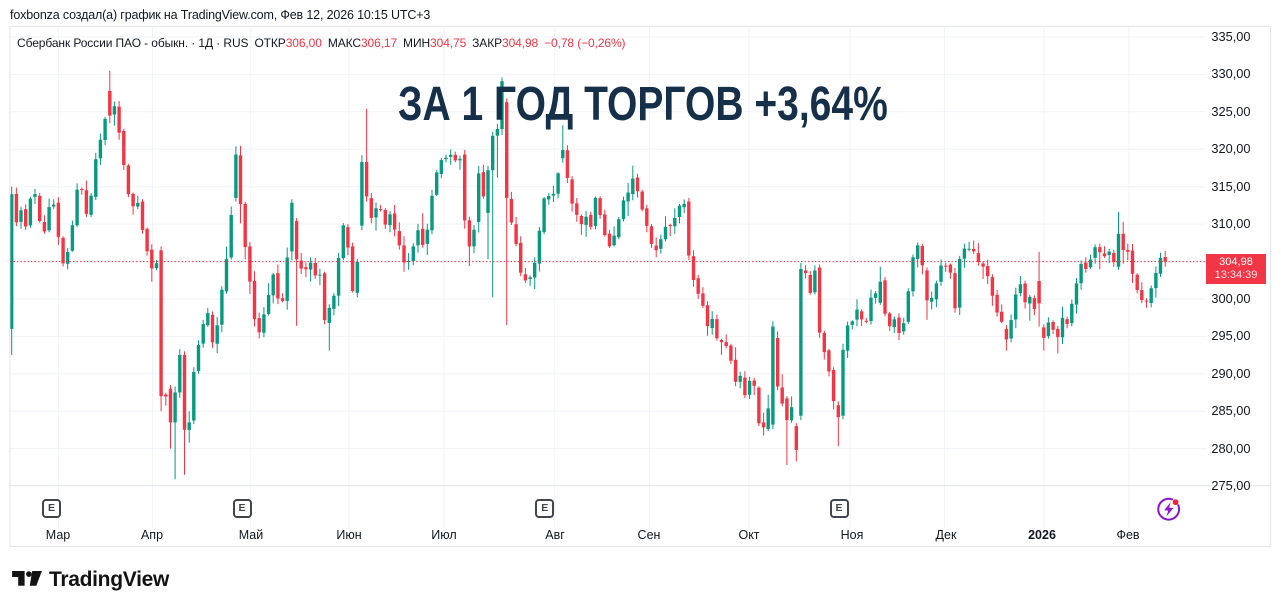 This screenshot has width=1281, height=609. What do you see at coordinates (109, 580) in the screenshot?
I see `svg-text: TradingView` at bounding box center [109, 580].